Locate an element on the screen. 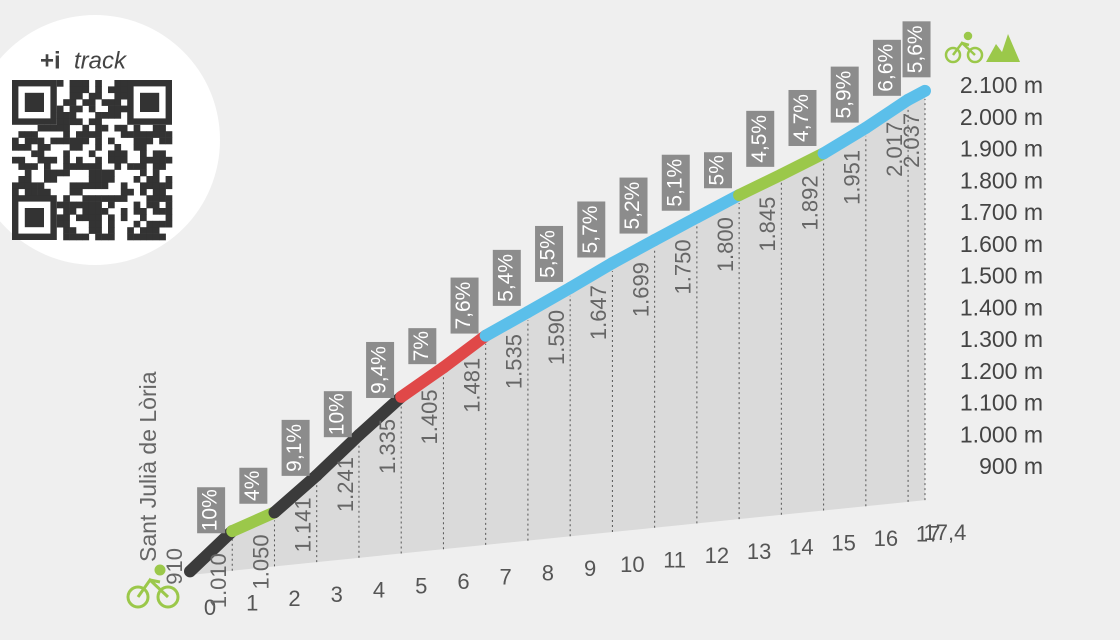 The height and width of the screenshot is (640, 1120). elevation-label: 1.590 is located at coordinates (556, 337).